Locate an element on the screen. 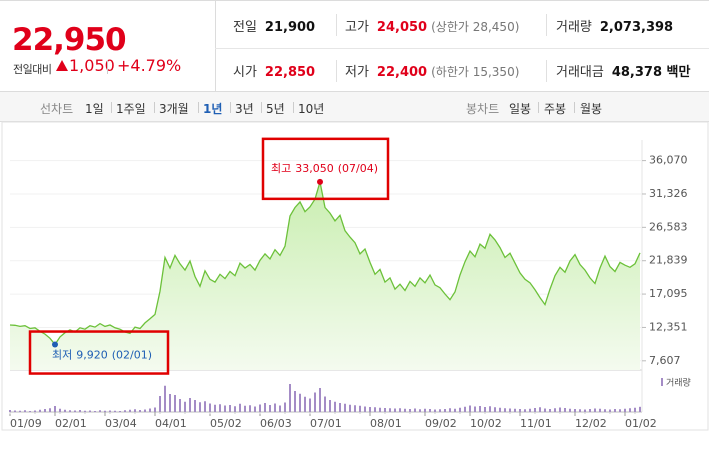 This screenshot has width=709, height=458. period-tab: 3개월 is located at coordinates (174, 109).